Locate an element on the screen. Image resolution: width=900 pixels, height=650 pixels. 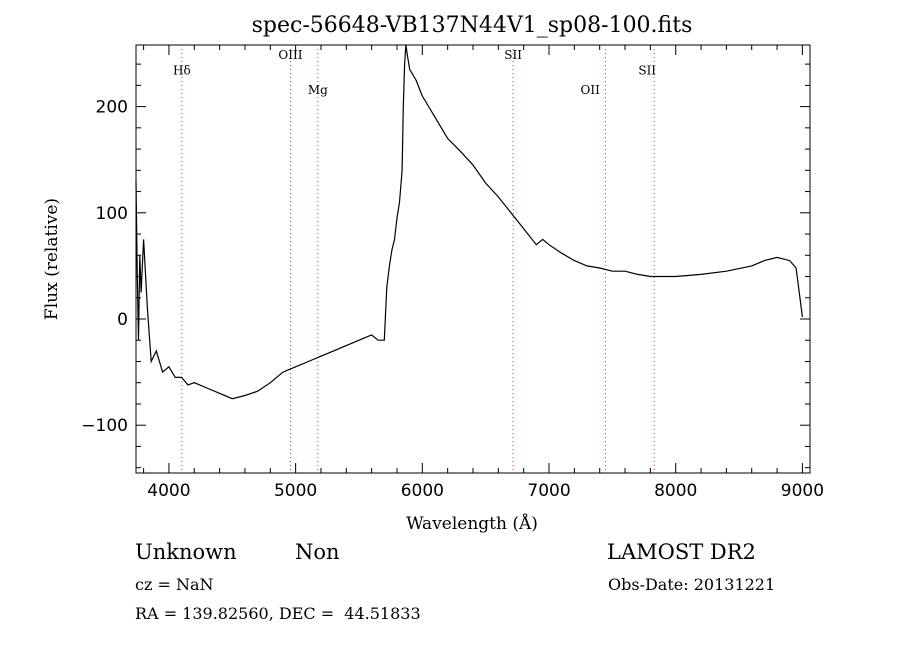
annotation-label-0: Hδ is located at coordinates (182, 71).